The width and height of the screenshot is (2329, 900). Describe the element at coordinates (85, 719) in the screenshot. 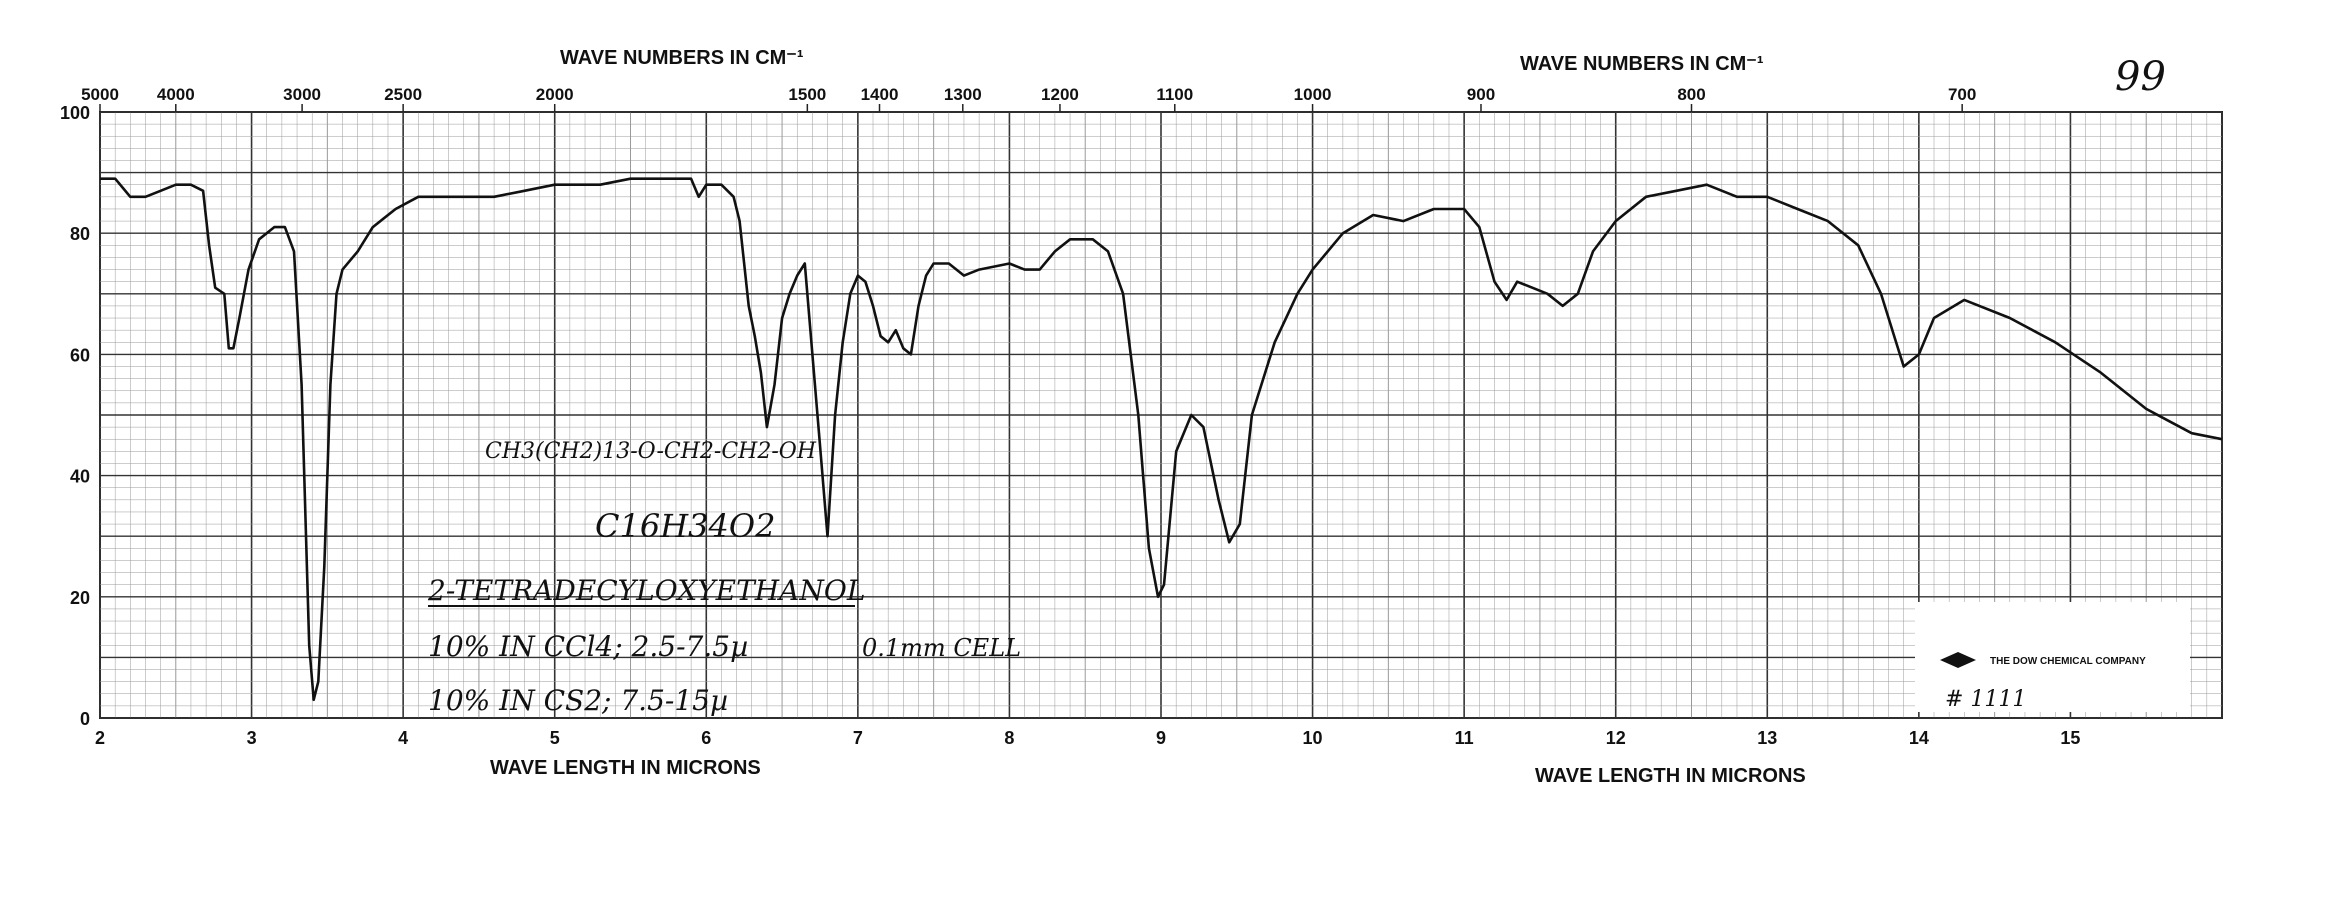

I see `y-tick-label: 0` at that location.